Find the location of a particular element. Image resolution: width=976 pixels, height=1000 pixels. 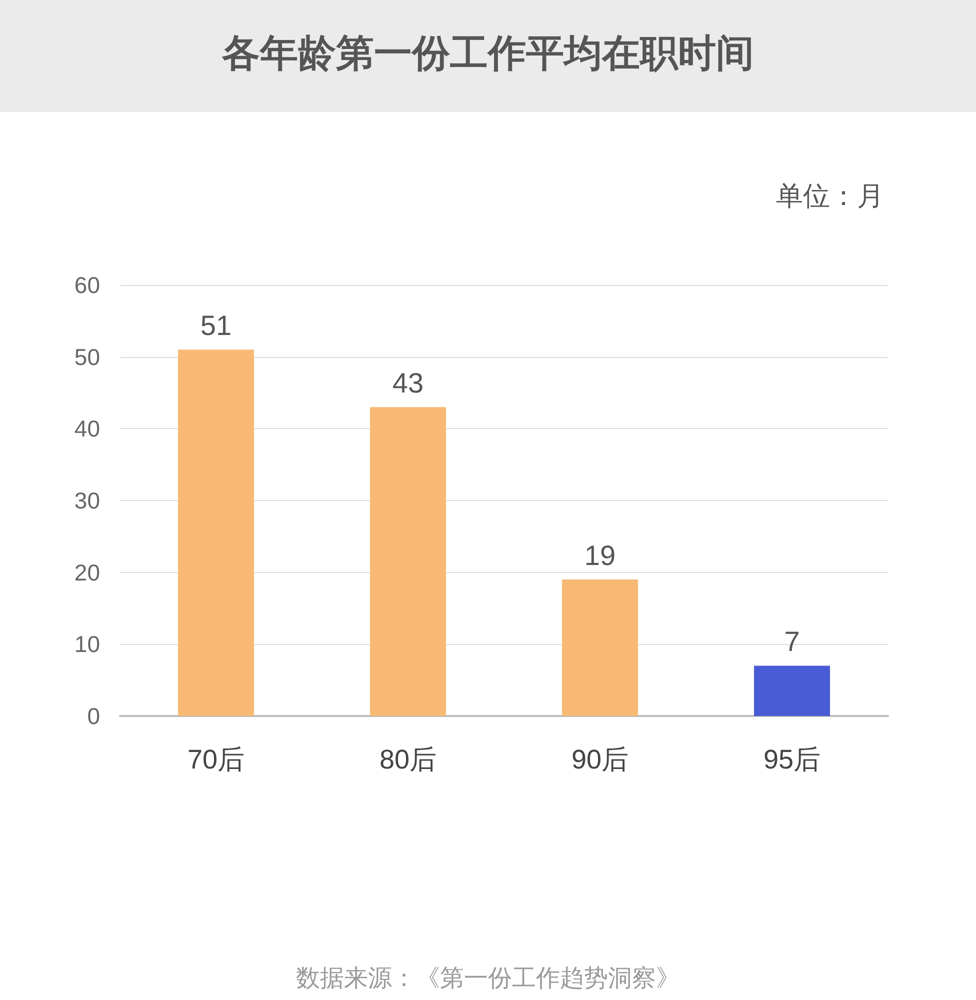

chart-title: 各年龄第一份工作平均在职时间 is located at coordinates (487, 53).